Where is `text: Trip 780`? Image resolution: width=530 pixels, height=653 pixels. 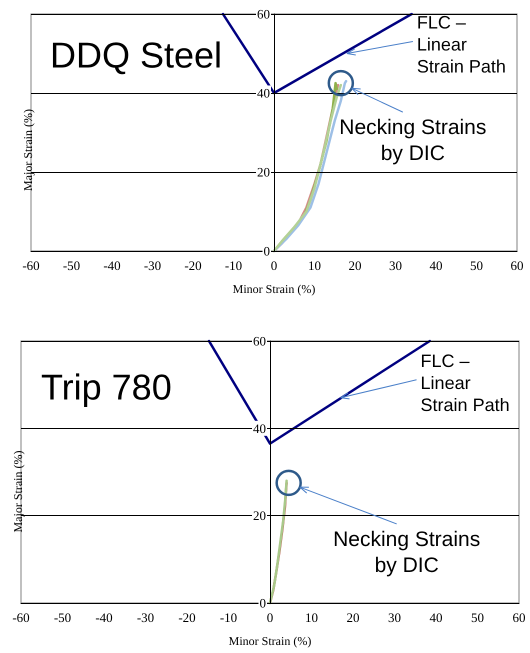 text: Trip 780 is located at coordinates (106, 387).